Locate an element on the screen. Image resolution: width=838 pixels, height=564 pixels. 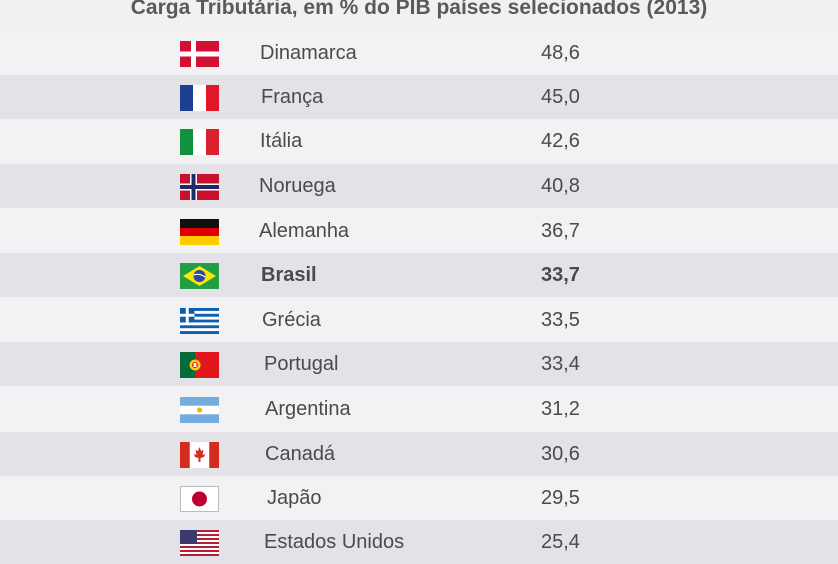
table-row: Noruega 40,8 is located at coordinates (419, 186).